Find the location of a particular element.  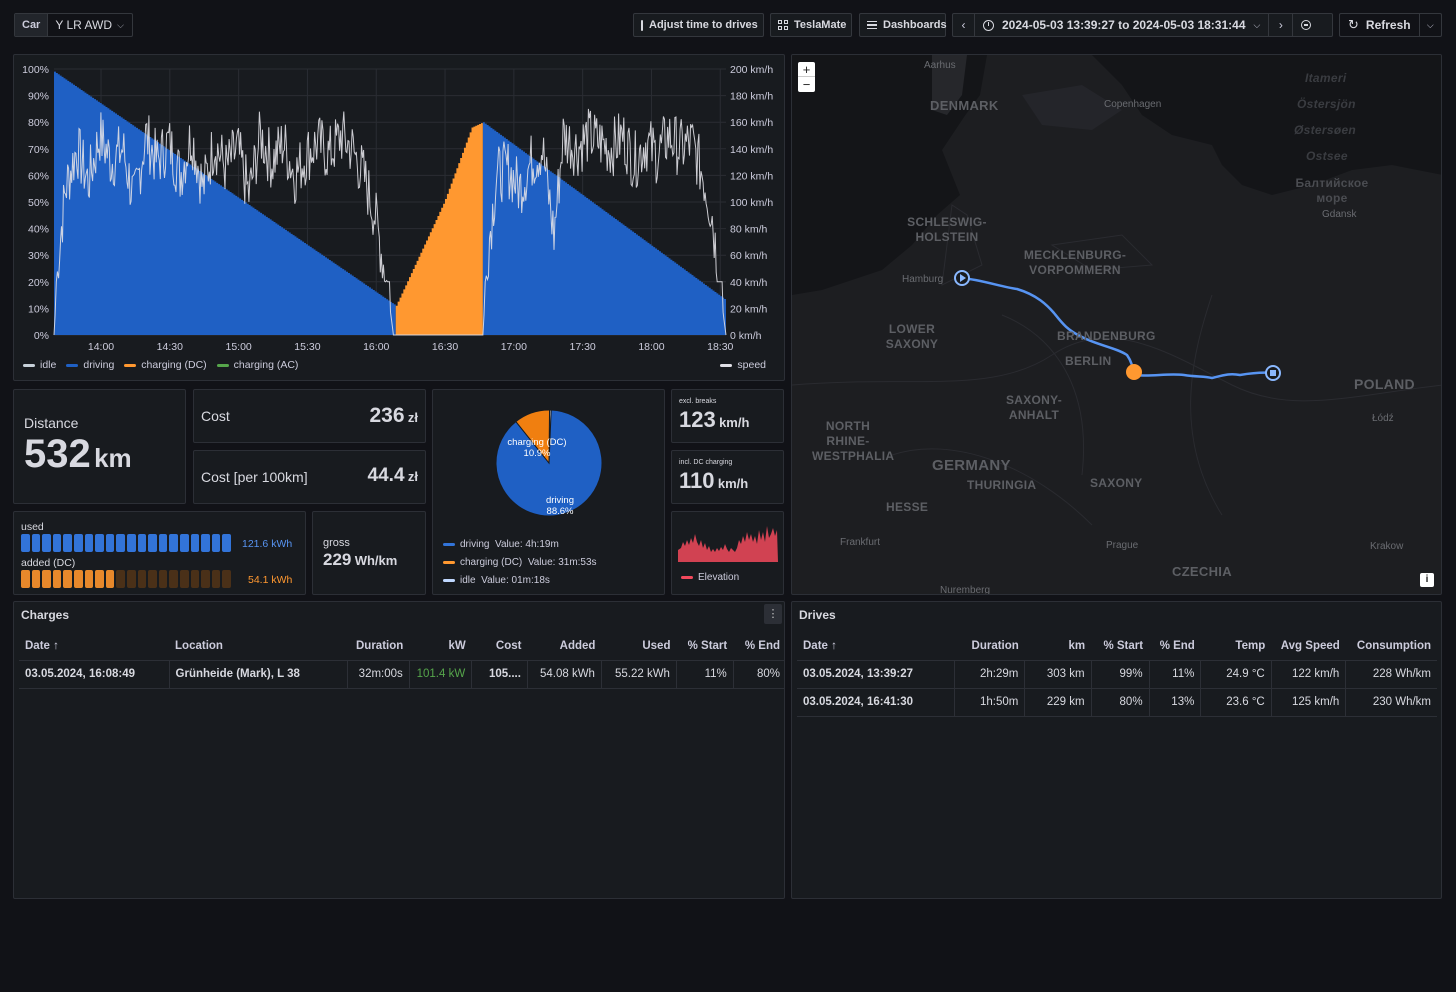

speed-incl-charging-panel: incl. DC charging 110 km/h is located at coordinates (727, 477).